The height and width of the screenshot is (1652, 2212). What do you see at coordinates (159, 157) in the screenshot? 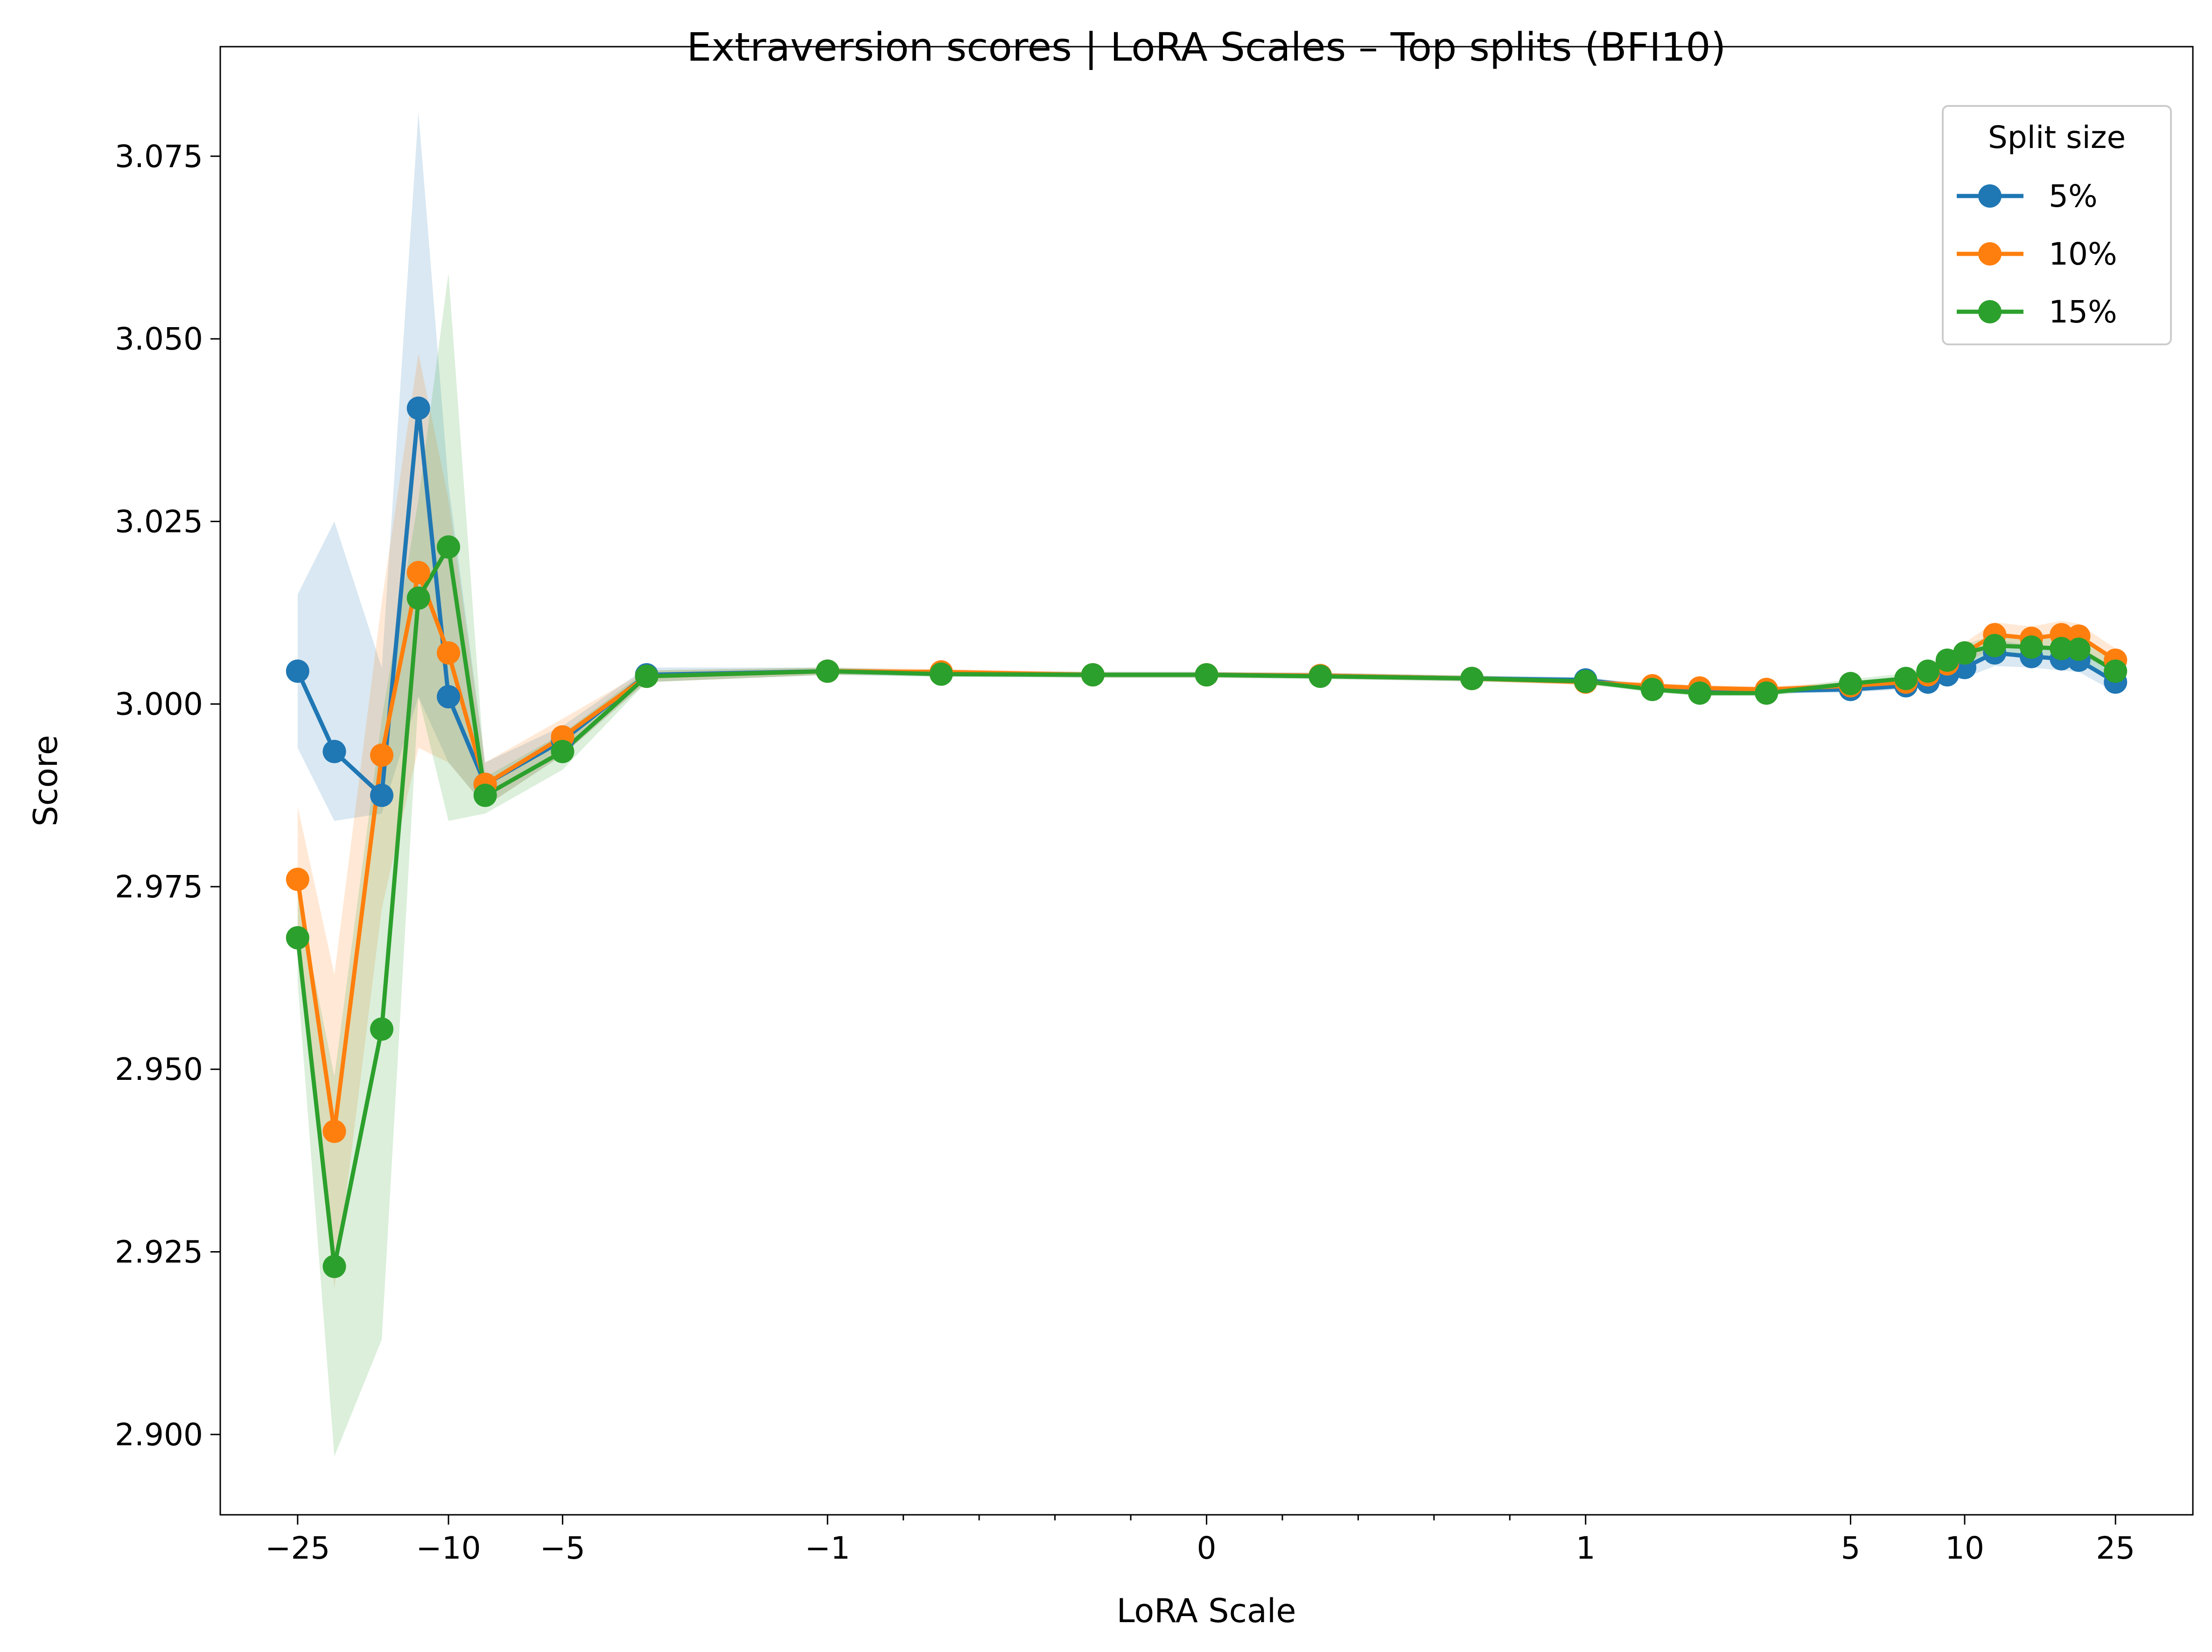
I see `y-tick-label: 3.075` at bounding box center [159, 157].